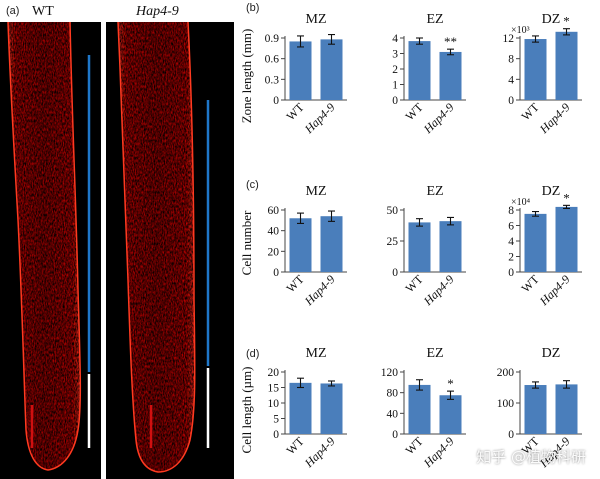  Describe the element at coordinates (157, 11) in the screenshot. I see `hap-label: Hap4-9` at that location.